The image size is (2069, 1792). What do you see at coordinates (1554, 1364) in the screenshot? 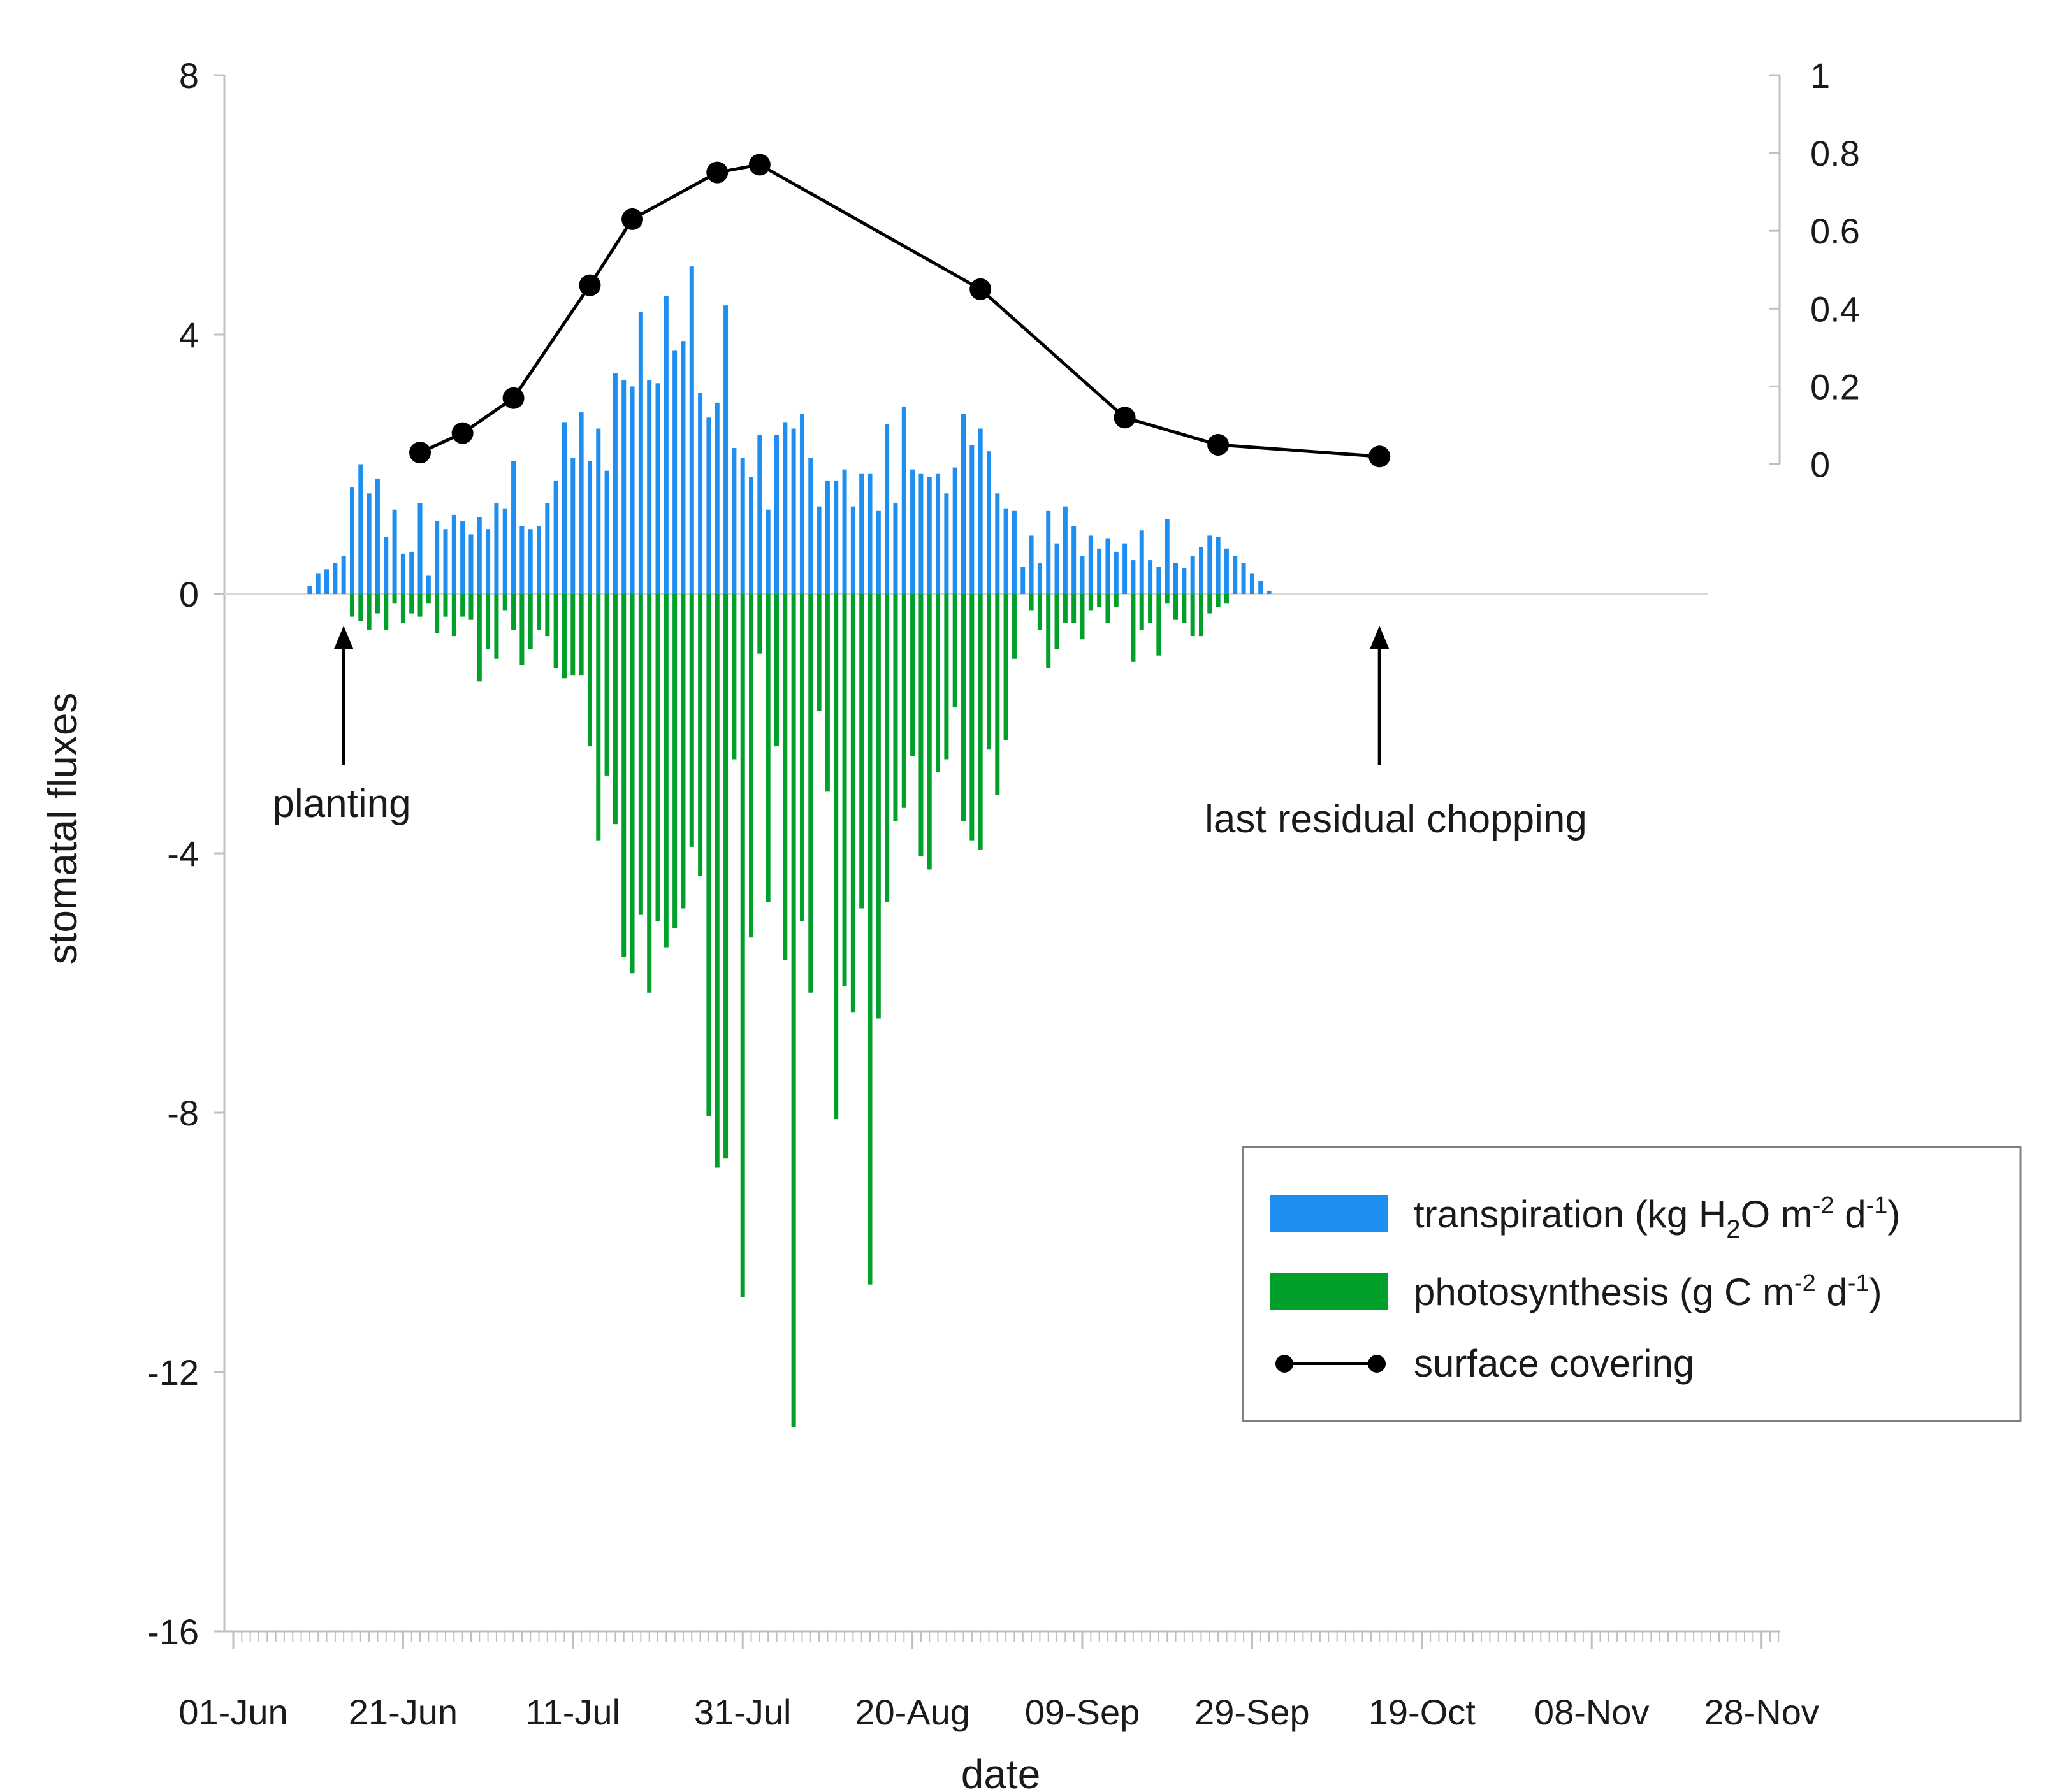
I see `legend-label-surface: surface covering` at bounding box center [1554, 1364].